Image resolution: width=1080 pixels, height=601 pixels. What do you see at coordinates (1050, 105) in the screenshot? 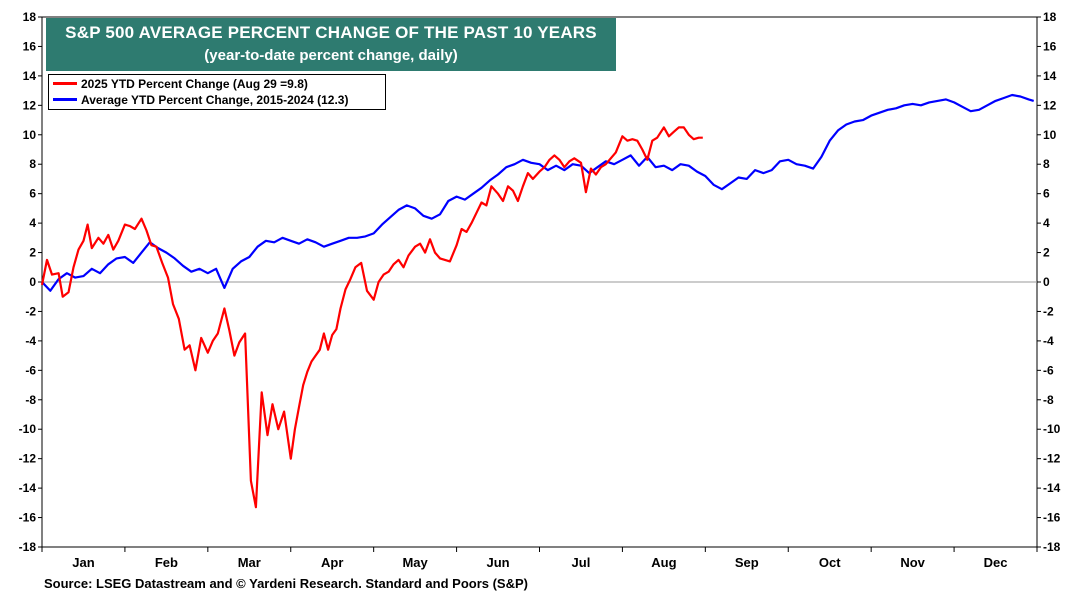
I see `right-y-tick-label: 12` at bounding box center [1050, 105].